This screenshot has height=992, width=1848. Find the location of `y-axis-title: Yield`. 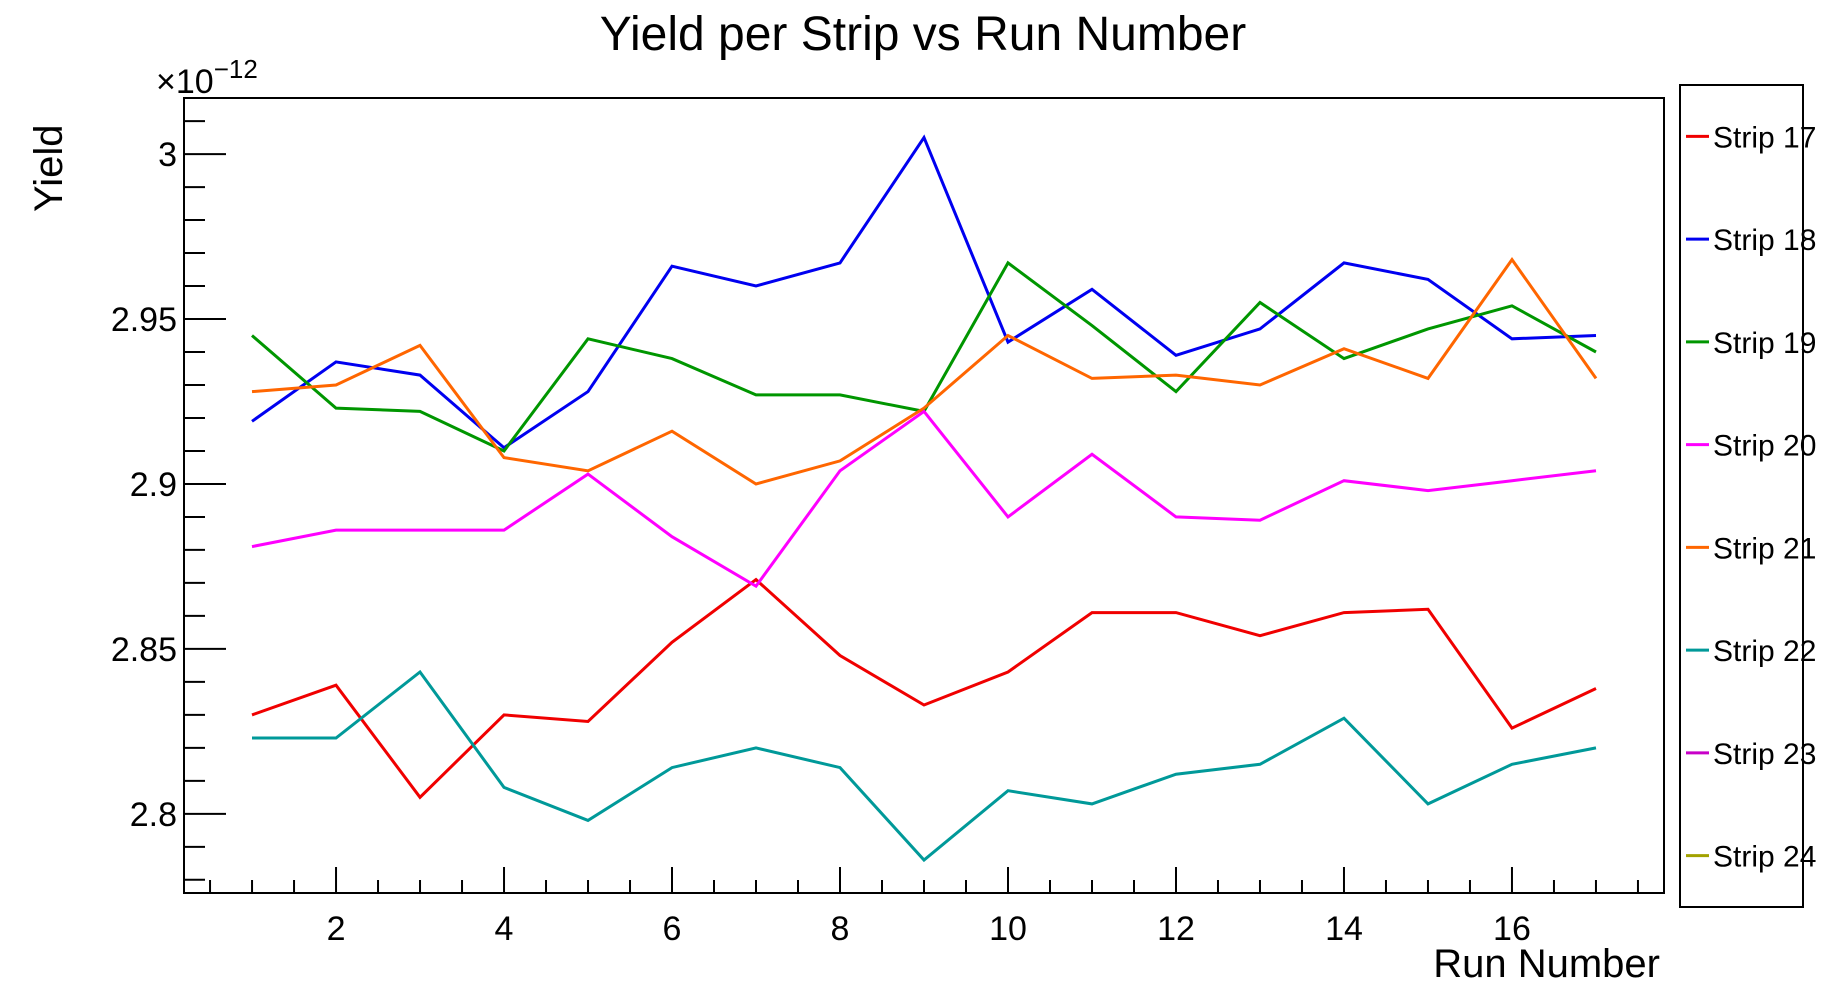

y-axis-title: Yield is located at coordinates (49, 168).